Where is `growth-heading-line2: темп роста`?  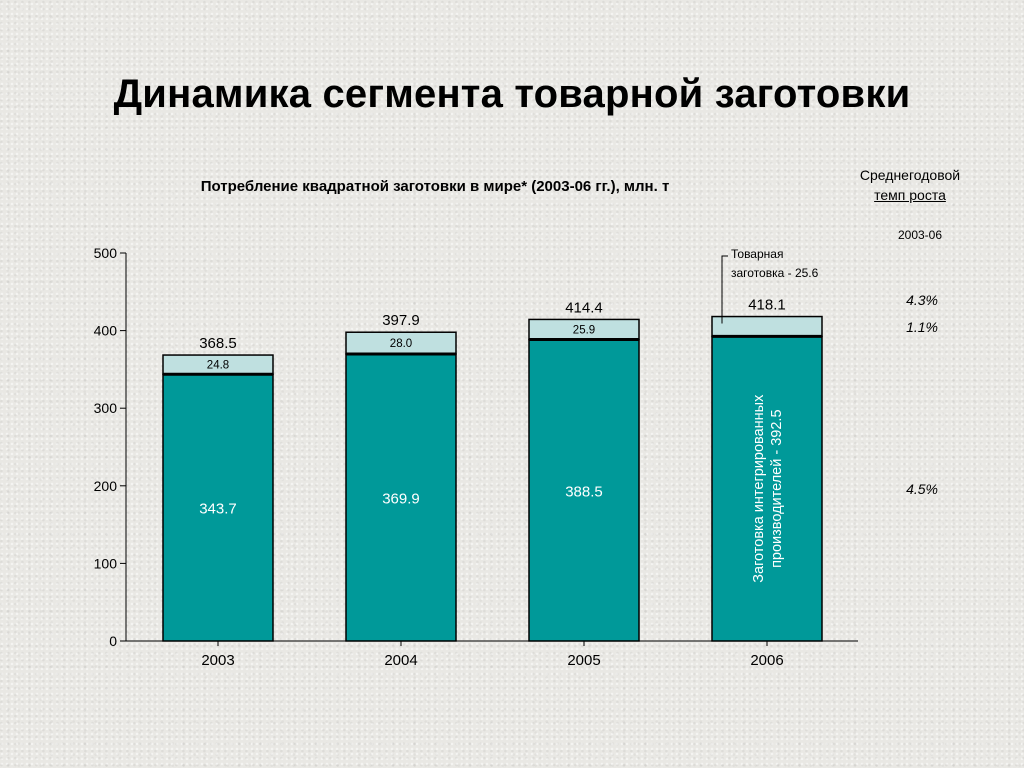 growth-heading-line2: темп роста is located at coordinates (910, 195).